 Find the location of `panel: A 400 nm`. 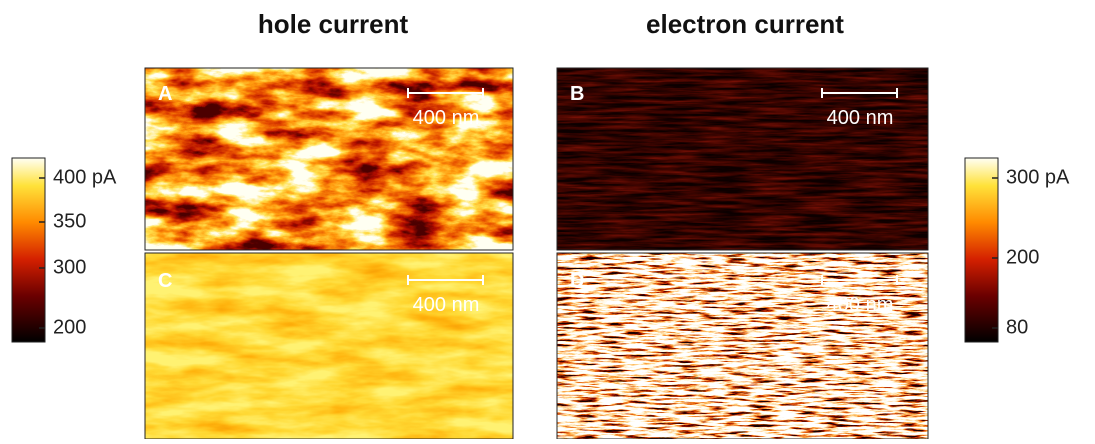

panel: A 400 nm is located at coordinates (329, 159).